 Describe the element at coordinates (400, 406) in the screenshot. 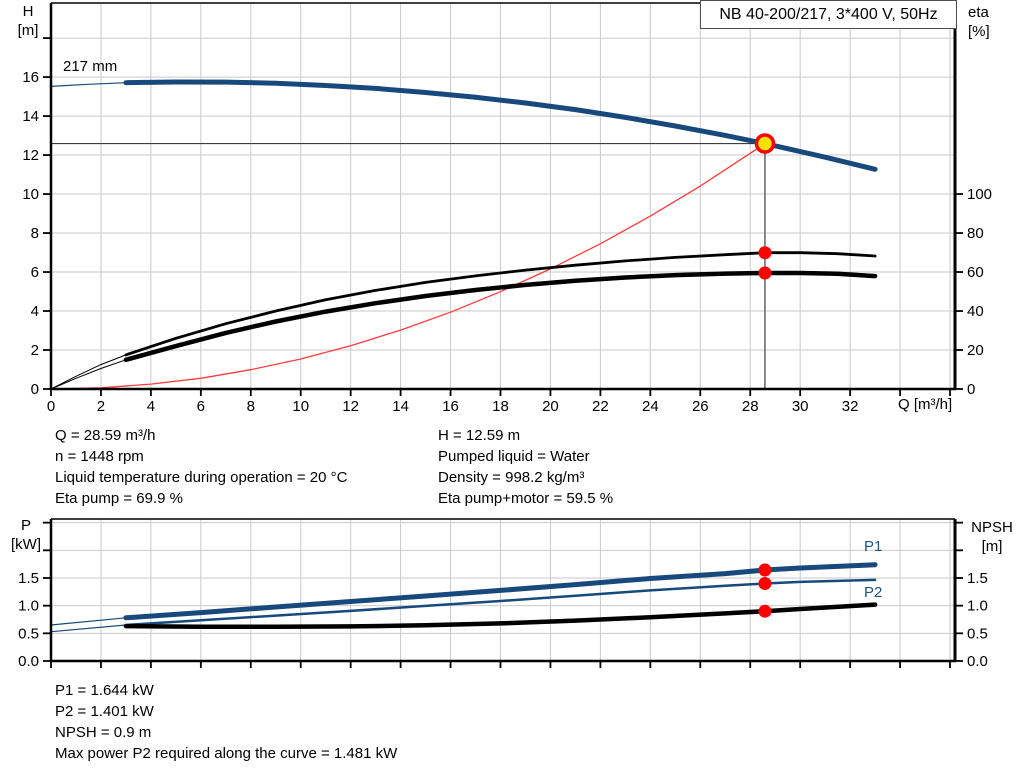

I see `x-tick-label: 14` at that location.